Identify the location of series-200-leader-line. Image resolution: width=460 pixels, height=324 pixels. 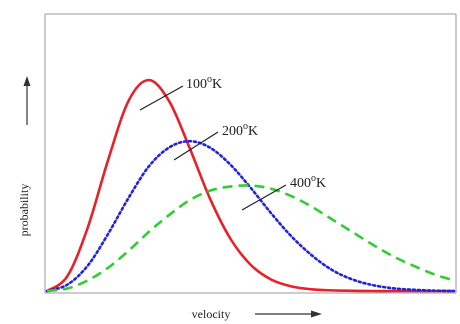
(196, 146).